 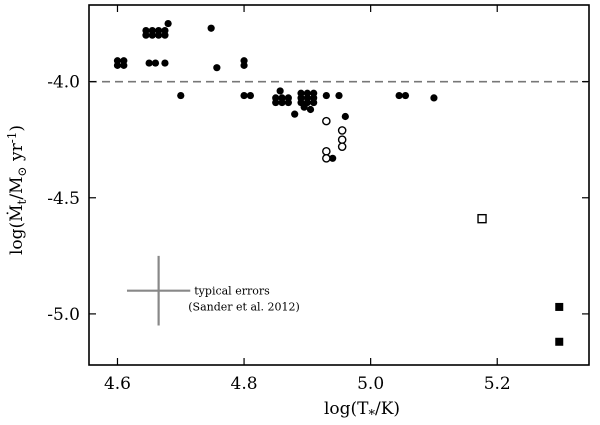 I want to click on y-axis-label: log(Ṁt/M⊙ yr-1), so click(x=17, y=190).